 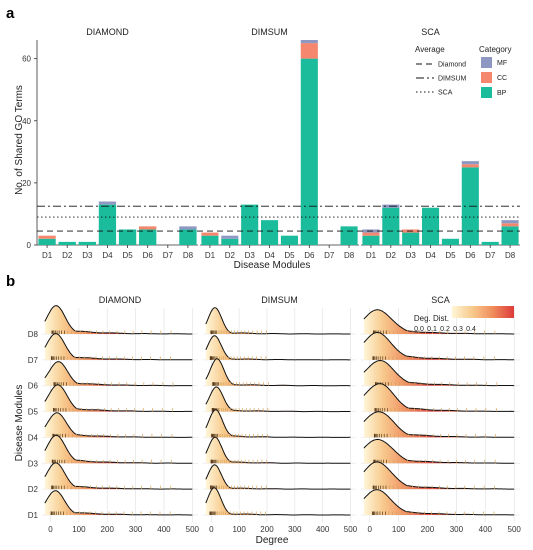 What do you see at coordinates (33, 463) in the screenshot?
I see `y-tick-label: D3` at bounding box center [33, 463].